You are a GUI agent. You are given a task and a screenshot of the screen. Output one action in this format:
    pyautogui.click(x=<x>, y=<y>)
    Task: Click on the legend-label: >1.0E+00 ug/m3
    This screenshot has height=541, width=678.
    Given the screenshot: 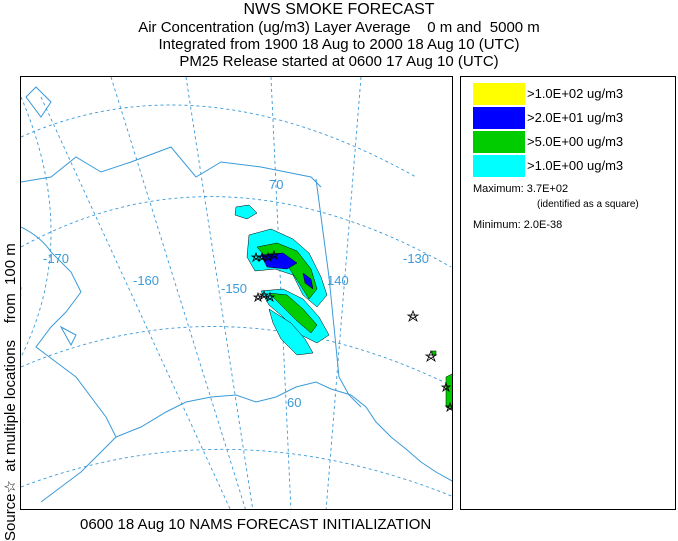 What is the action you would take?
    pyautogui.click(x=575, y=165)
    